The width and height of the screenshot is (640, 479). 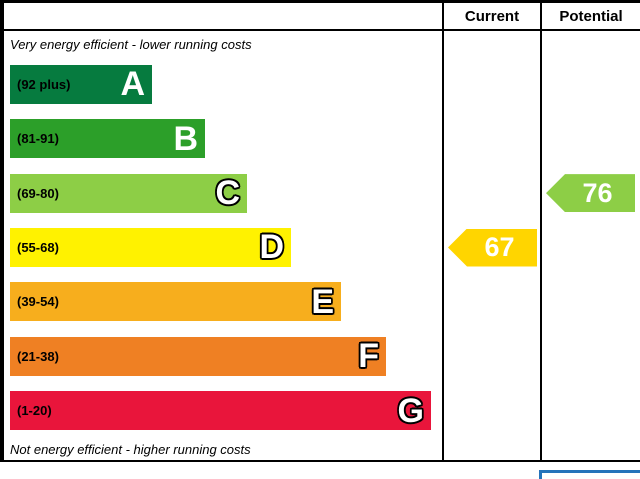 I want to click on current-column: Current 67, so click(x=491, y=231).